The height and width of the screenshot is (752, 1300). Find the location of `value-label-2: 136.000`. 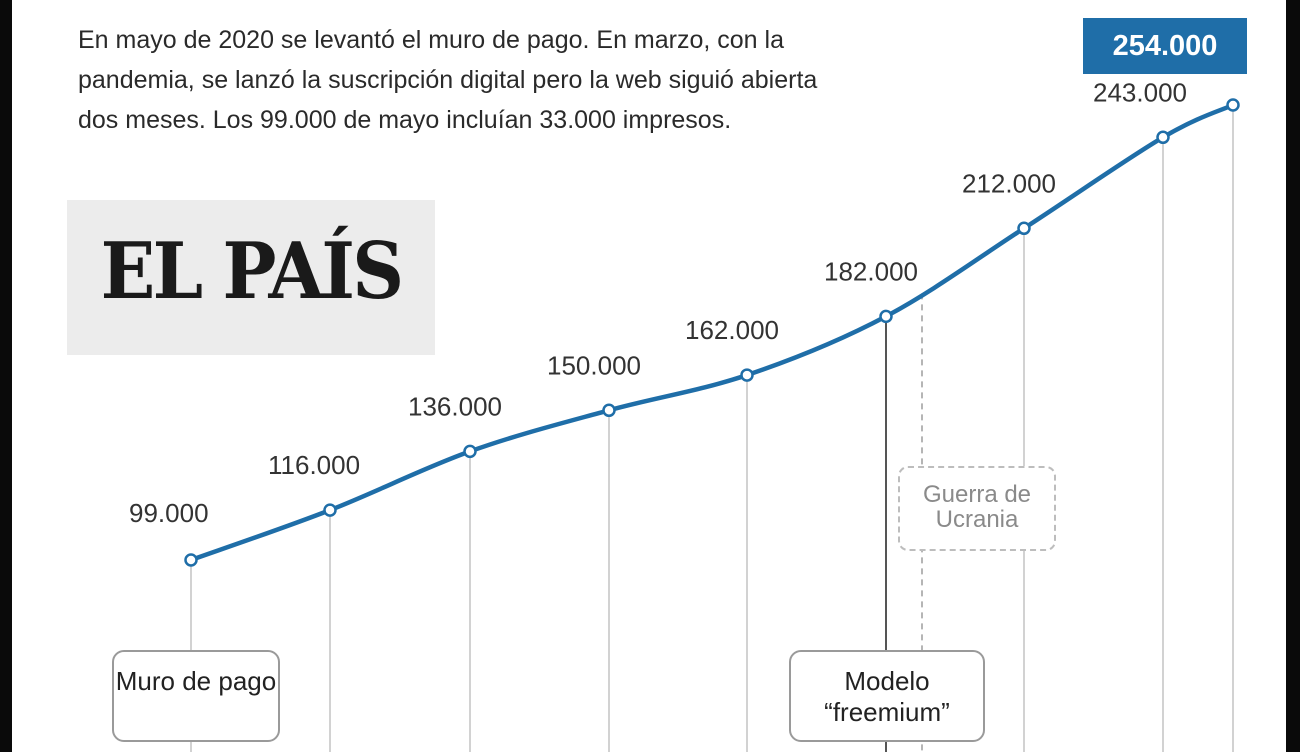

value-label-2: 136.000 is located at coordinates (455, 406).